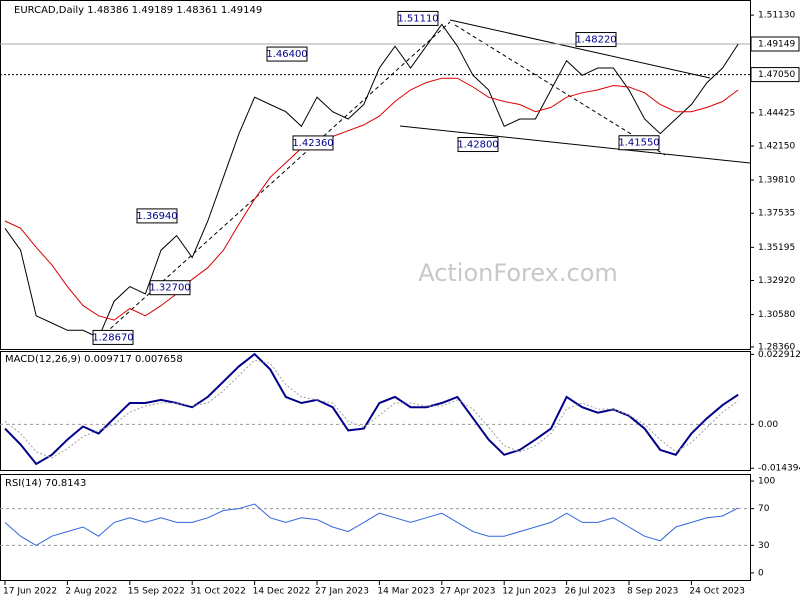  I want to click on y-tick-label: 1.44425, so click(776, 113).